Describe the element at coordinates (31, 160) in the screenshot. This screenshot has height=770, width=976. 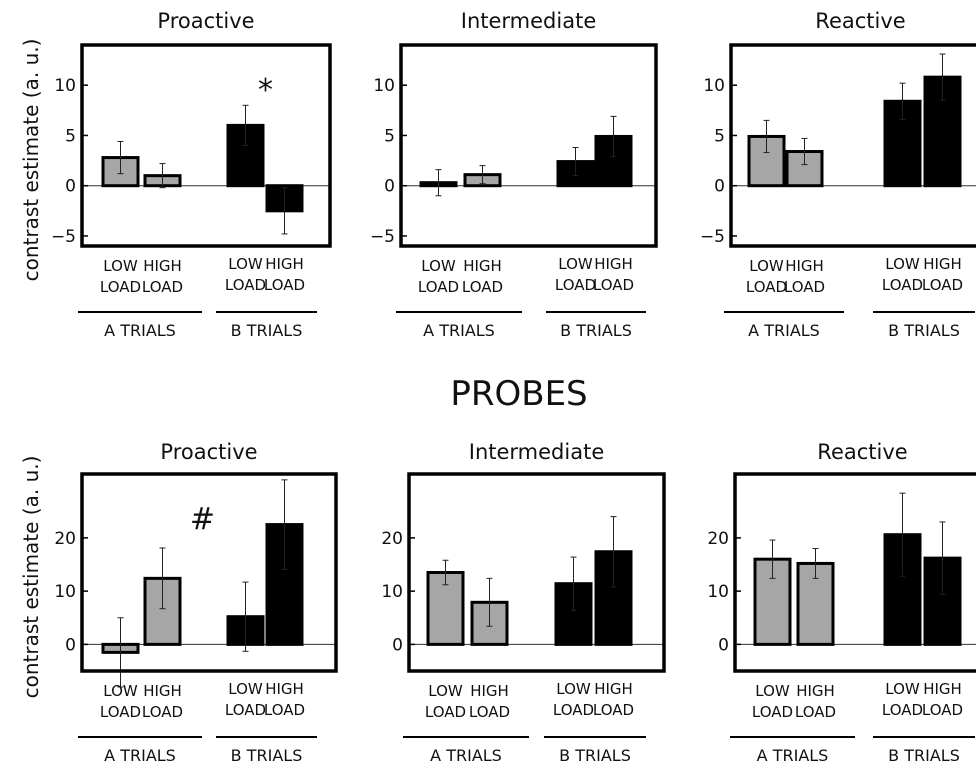
I see `y-axis-label-top: contrast estimate (a. u.)` at that location.